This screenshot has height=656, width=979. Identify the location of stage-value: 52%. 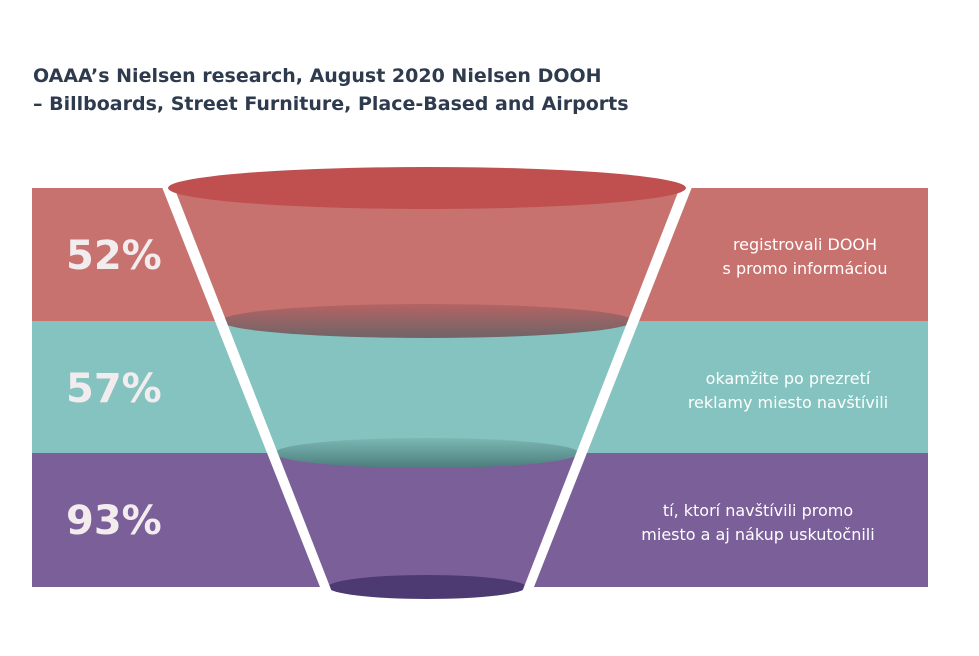
(114, 256).